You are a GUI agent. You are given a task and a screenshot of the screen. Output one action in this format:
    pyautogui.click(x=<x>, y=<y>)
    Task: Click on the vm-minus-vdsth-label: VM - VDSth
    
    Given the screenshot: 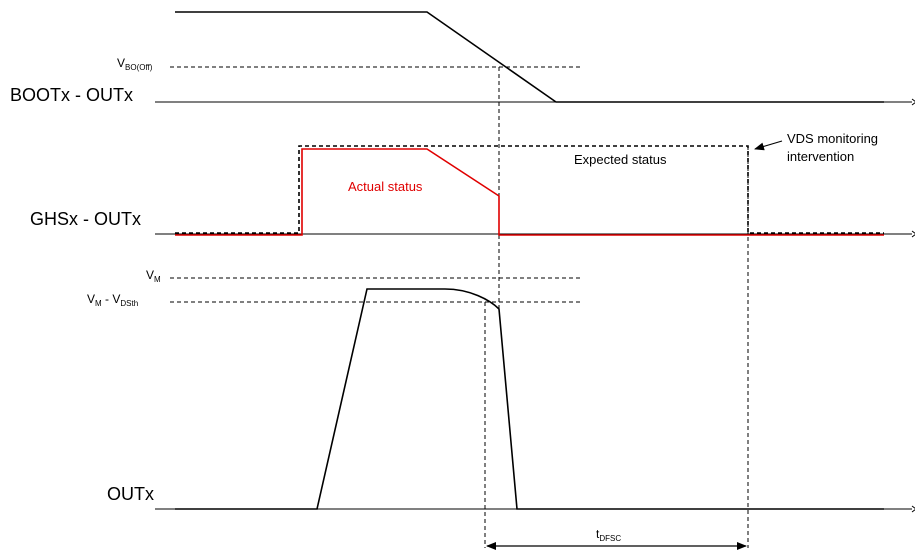 What is the action you would take?
    pyautogui.click(x=112, y=300)
    